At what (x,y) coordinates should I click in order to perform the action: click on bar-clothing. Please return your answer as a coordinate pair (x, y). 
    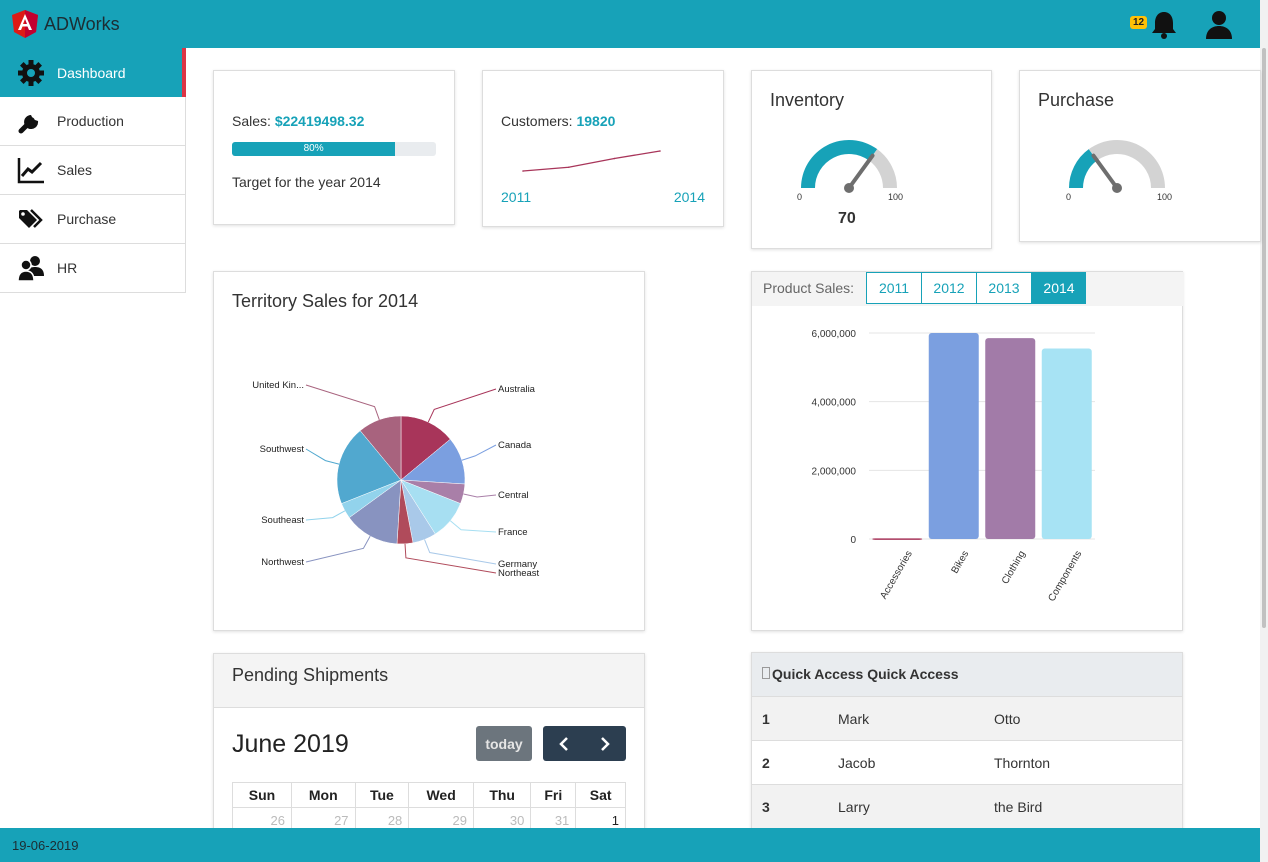
    Looking at the image, I should click on (1010, 438).